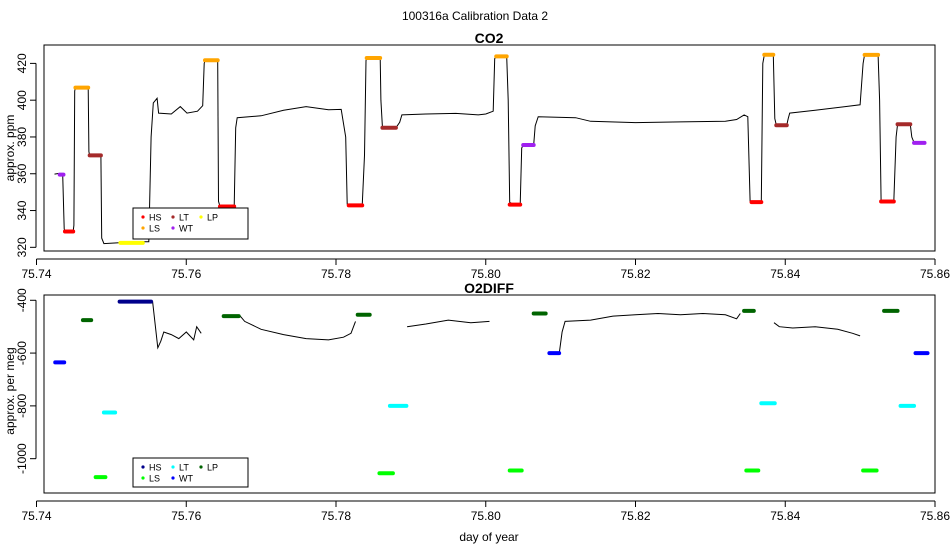 This screenshot has height=550, width=950. Describe the element at coordinates (336, 516) in the screenshot. I see `o2diff-x-tick-label: 75.78` at that location.